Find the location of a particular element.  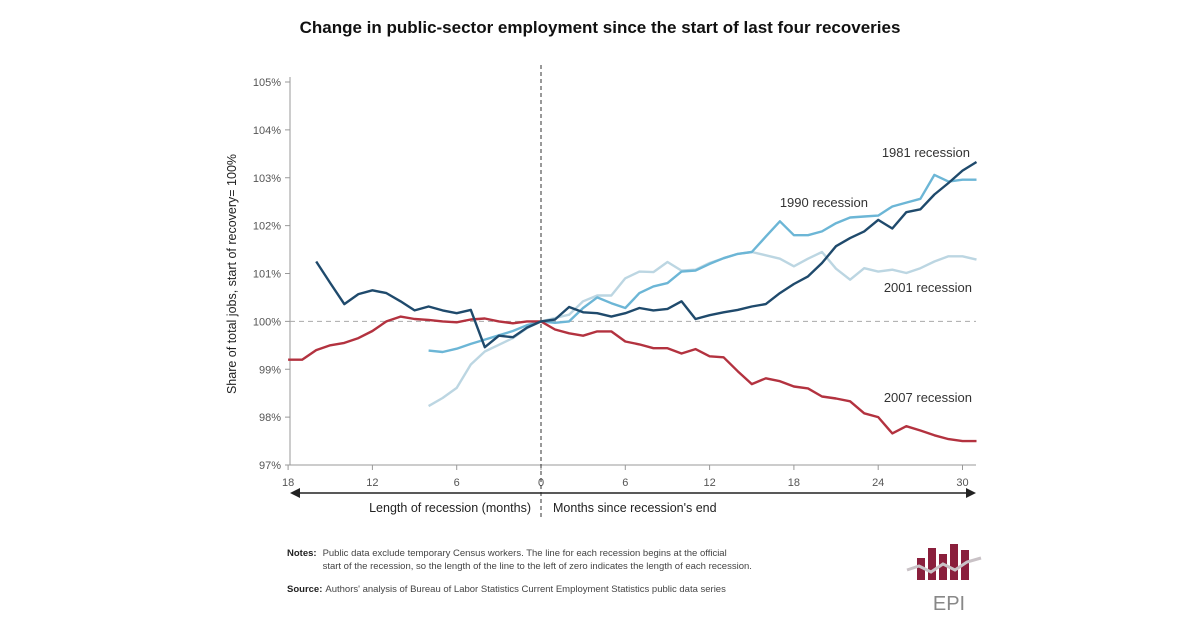

x-tick-label: 24 is located at coordinates (878, 483).